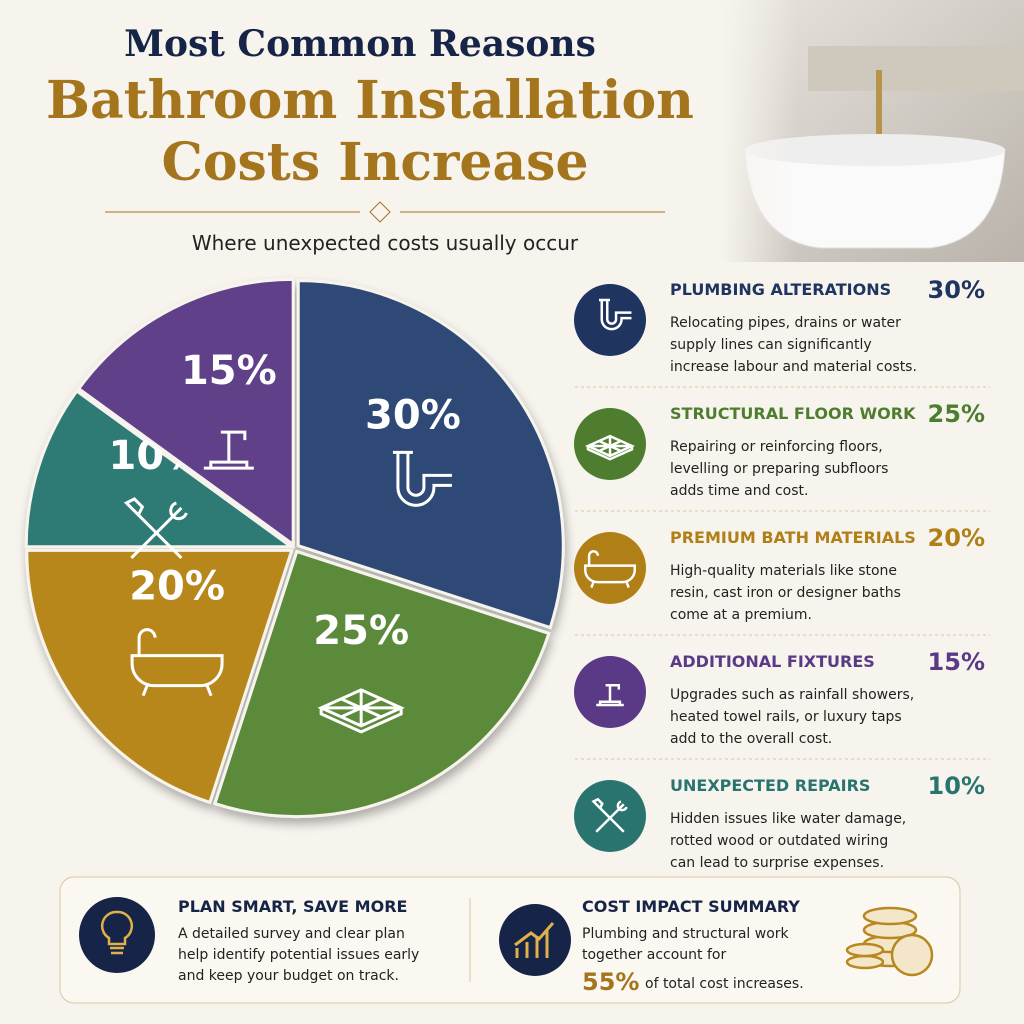 The height and width of the screenshot is (1024, 1024). What do you see at coordinates (298, 955) in the screenshot?
I see `tip-text: help identify potential issues early` at bounding box center [298, 955].